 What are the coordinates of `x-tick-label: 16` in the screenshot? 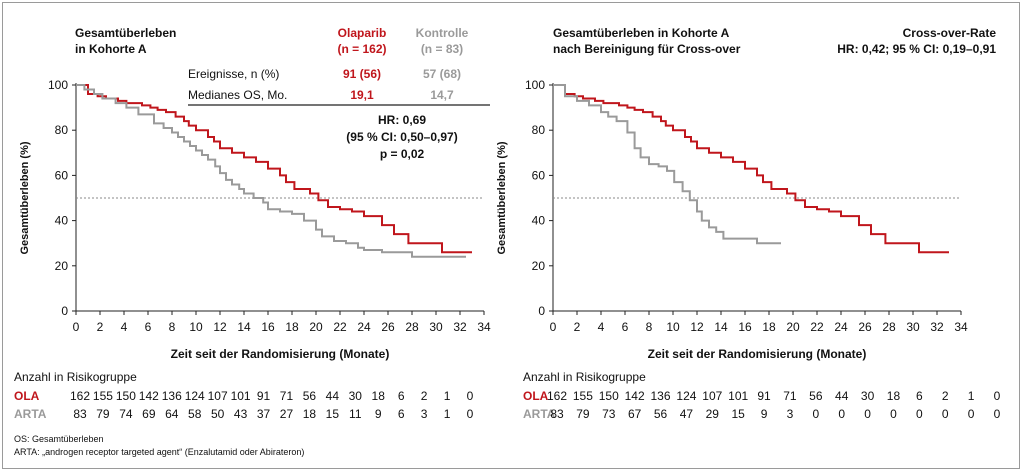 It's located at (745, 327).